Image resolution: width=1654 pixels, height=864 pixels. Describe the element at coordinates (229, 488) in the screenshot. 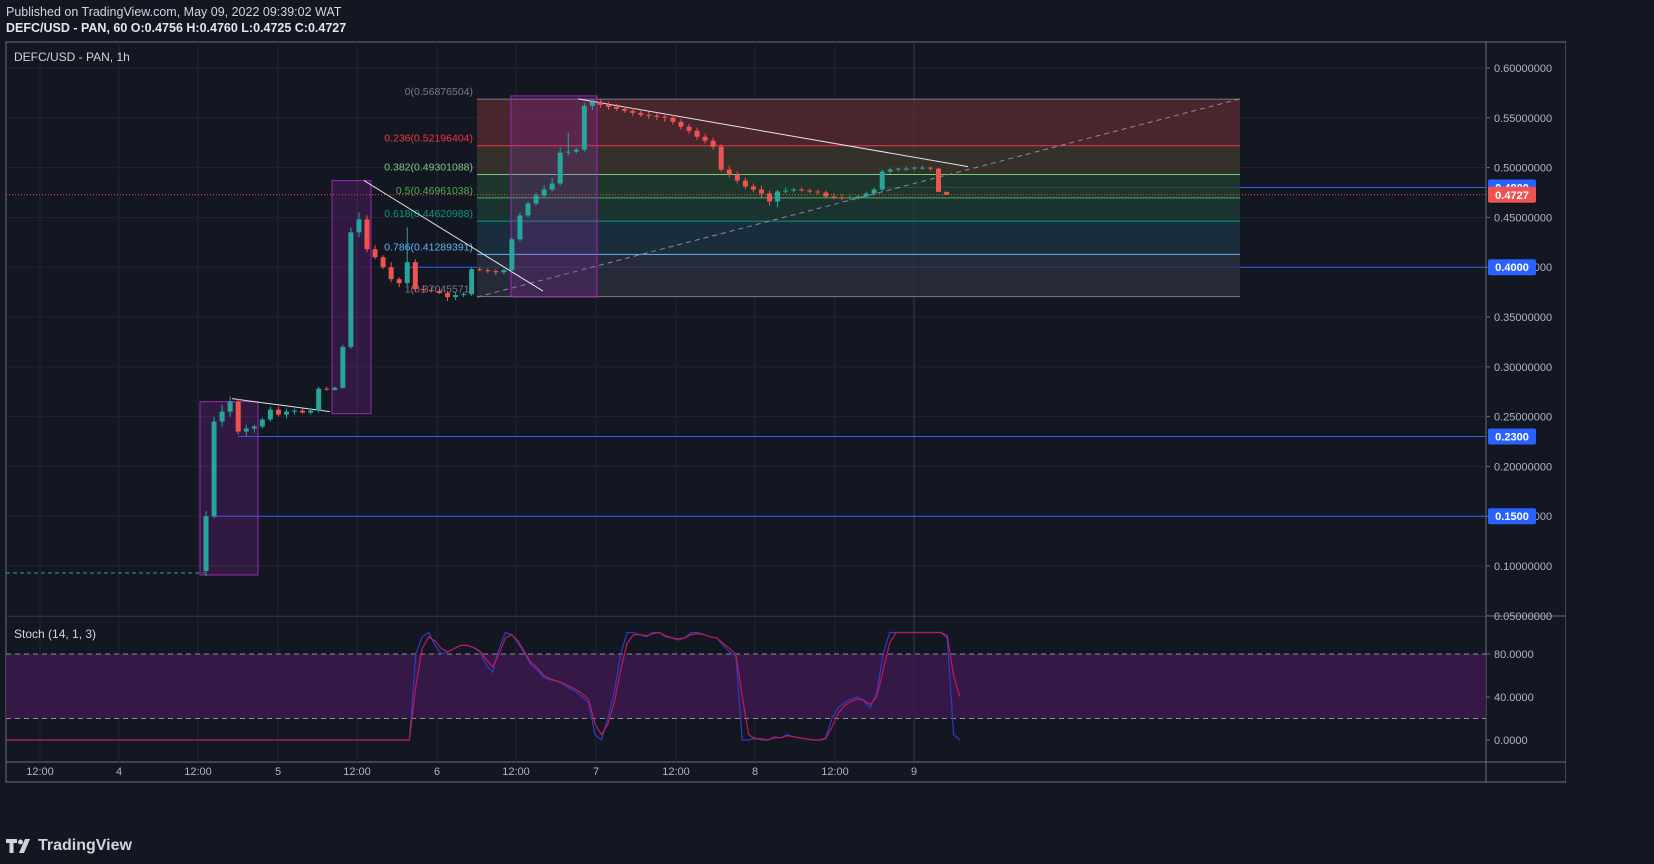

I see `highlight-box` at that location.